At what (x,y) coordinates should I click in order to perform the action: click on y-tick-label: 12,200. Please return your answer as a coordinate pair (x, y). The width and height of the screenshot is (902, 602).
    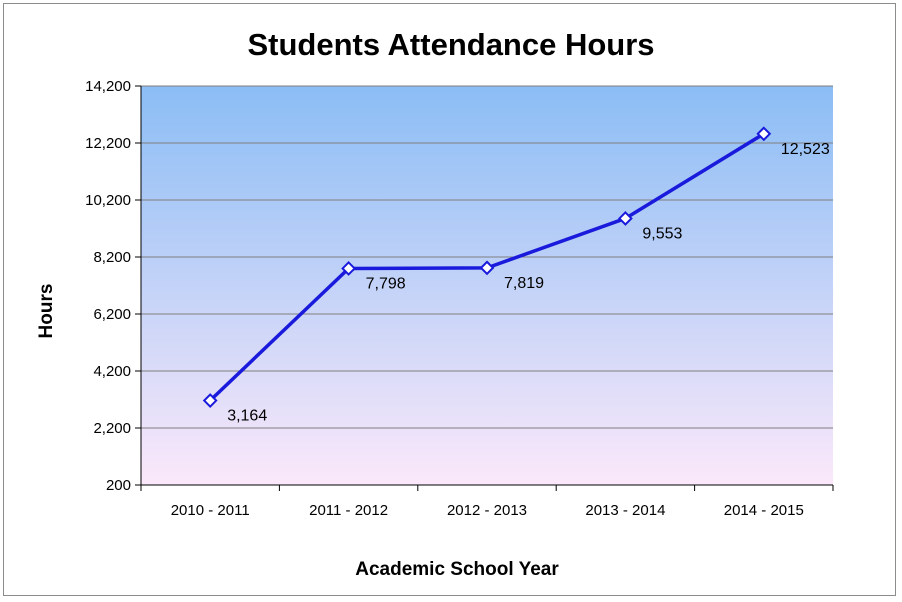
    Looking at the image, I should click on (108, 143).